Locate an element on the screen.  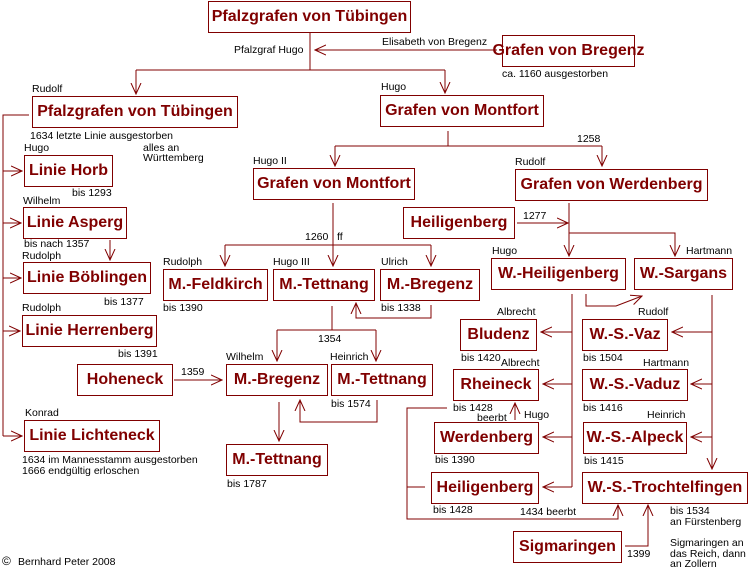
label: Ulrich is located at coordinates (394, 262).